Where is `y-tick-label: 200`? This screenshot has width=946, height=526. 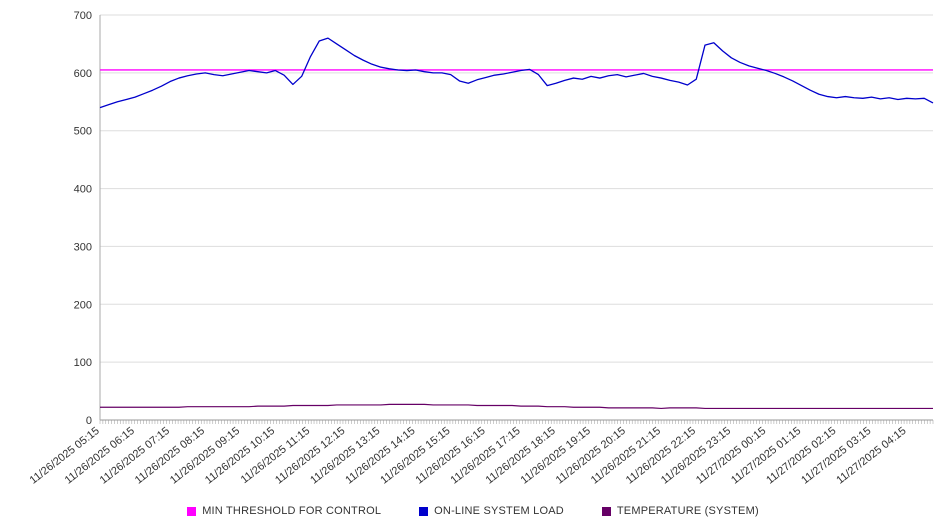
y-tick-label: 200 is located at coordinates (83, 305).